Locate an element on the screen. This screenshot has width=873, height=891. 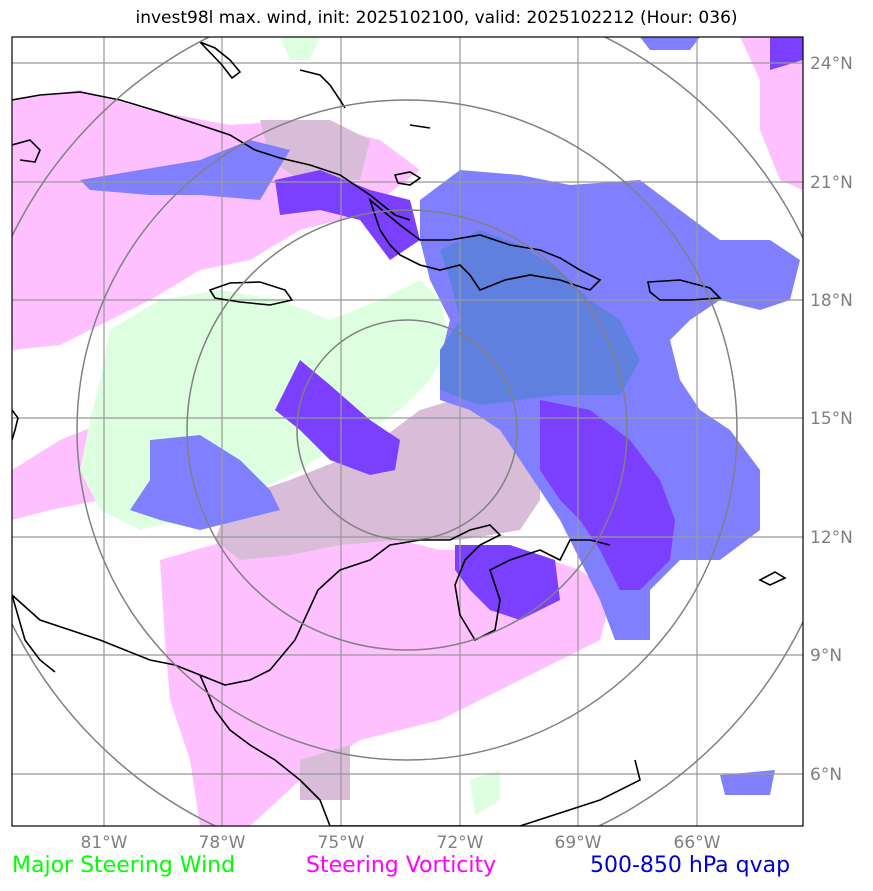
legend-steering-wind: Major Steering Wind is located at coordinates (124, 865).